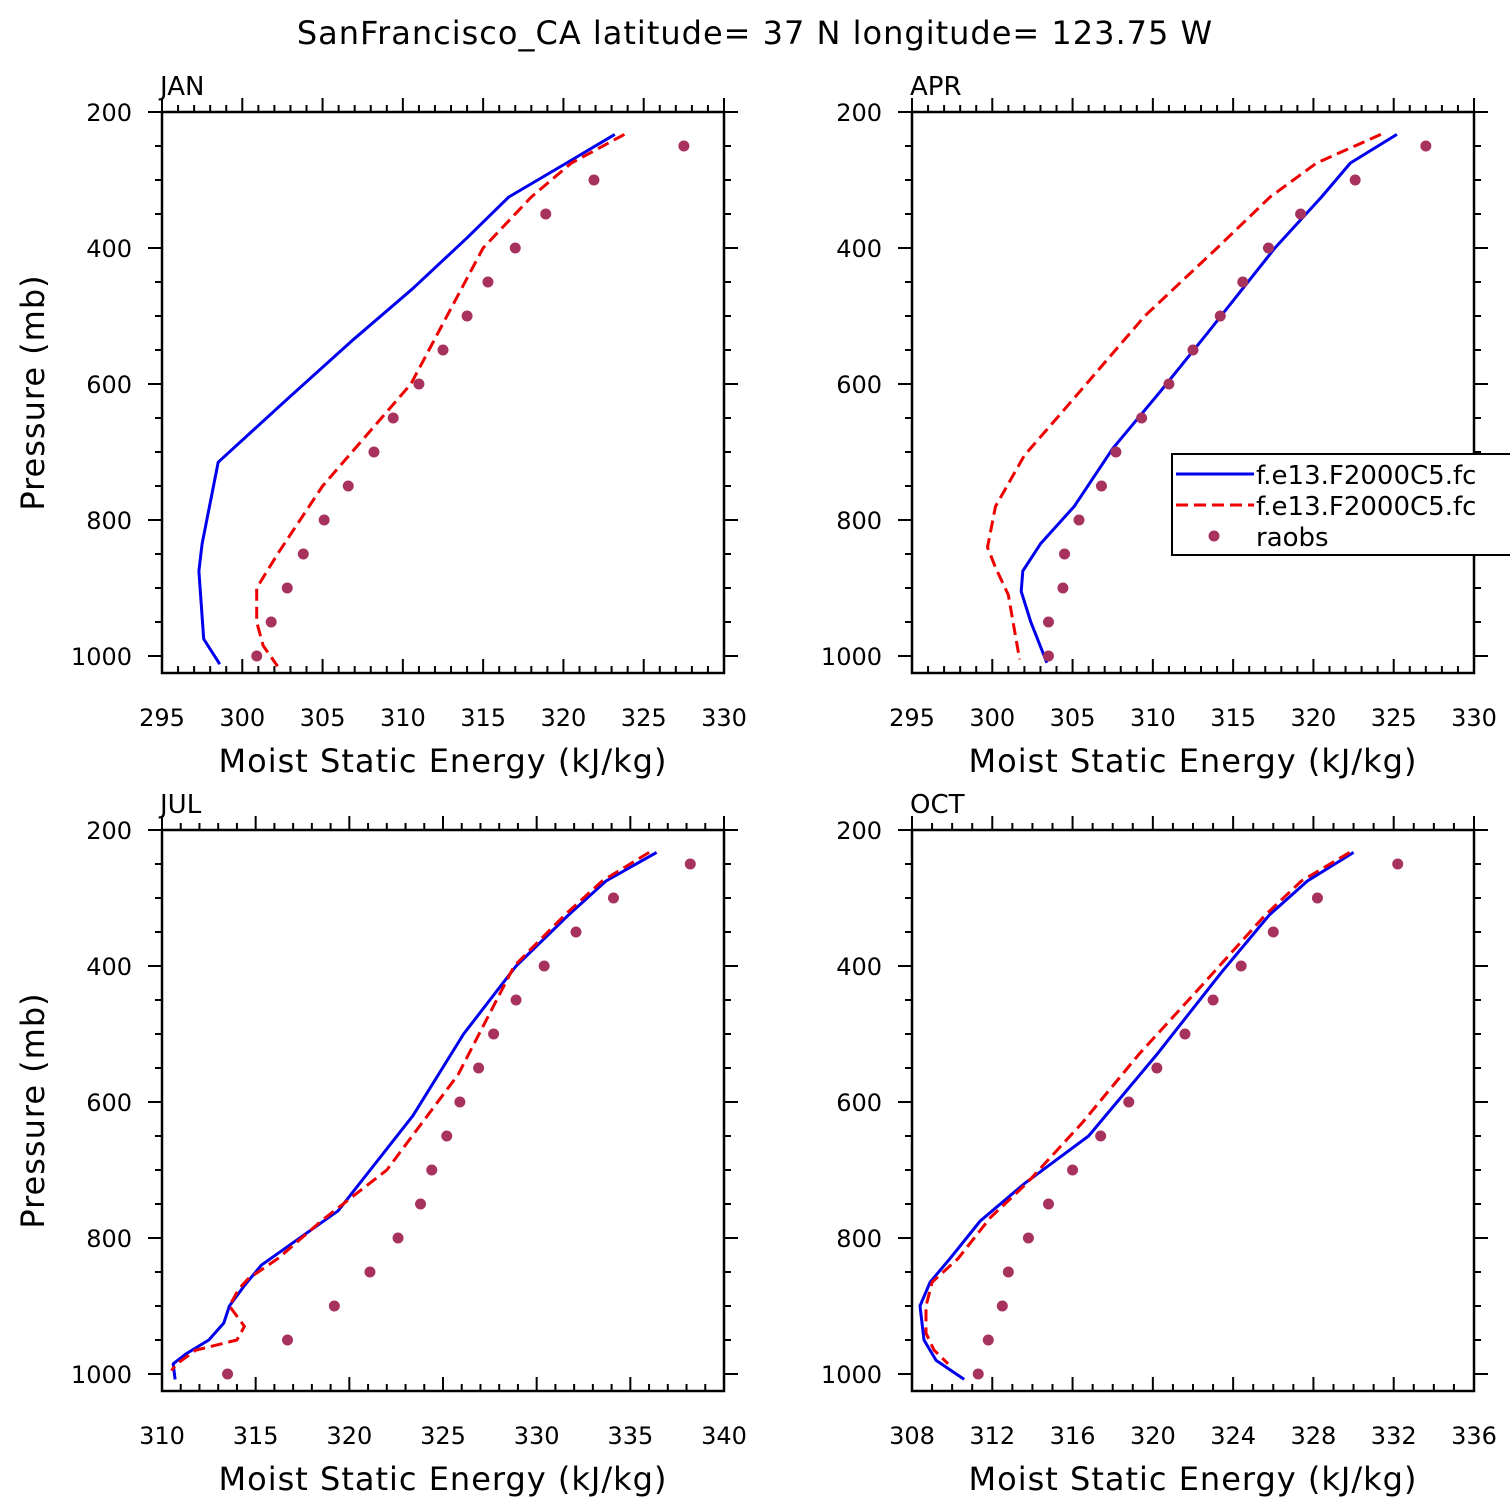 This screenshot has height=1510, width=1510. Describe the element at coordinates (1366, 476) in the screenshot. I see `legend-label-model1: f.e13.F2000C5.fc` at that location.